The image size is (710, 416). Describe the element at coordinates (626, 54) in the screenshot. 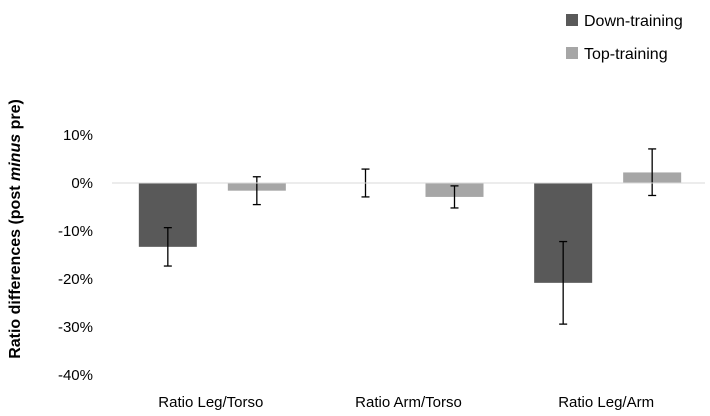

I see `legend-label: Top-training` at that location.